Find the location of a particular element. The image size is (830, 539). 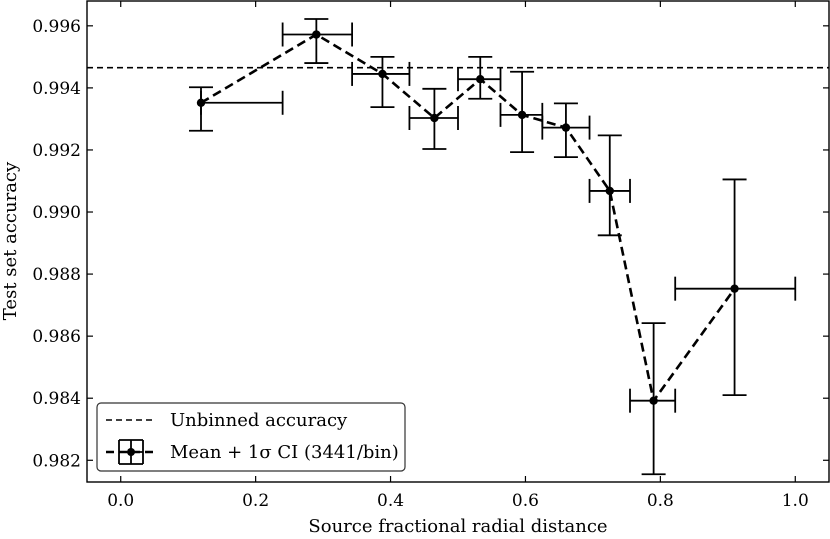

legend-series-label: Mean + 1σ CI (3441/bin) is located at coordinates (284, 452).